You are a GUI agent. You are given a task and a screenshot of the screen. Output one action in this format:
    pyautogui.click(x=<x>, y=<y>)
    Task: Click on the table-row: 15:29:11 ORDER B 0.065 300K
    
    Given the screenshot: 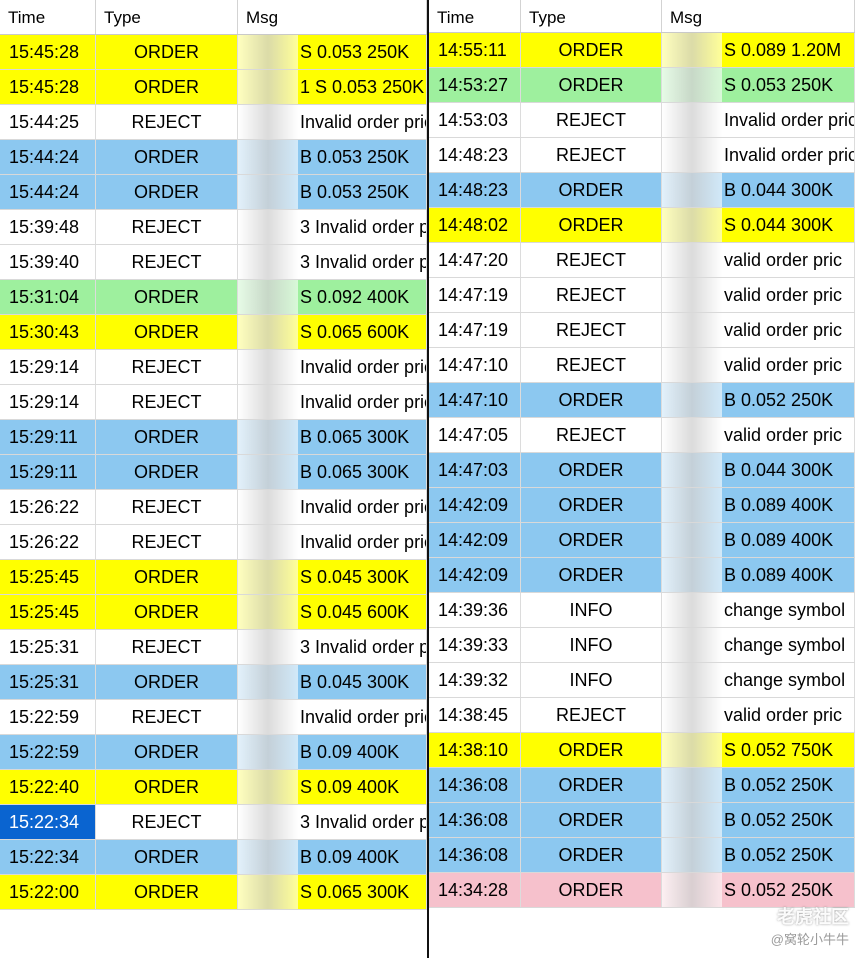 What is the action you would take?
    pyautogui.click(x=213, y=472)
    